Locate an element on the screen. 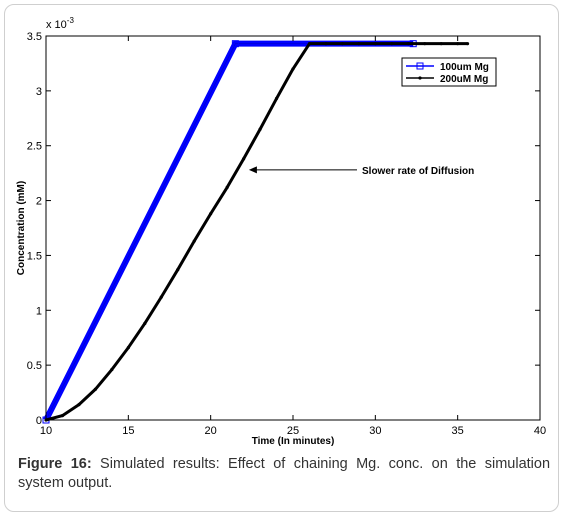 The height and width of the screenshot is (518, 564). annotation-arrow-head is located at coordinates (252, 170).